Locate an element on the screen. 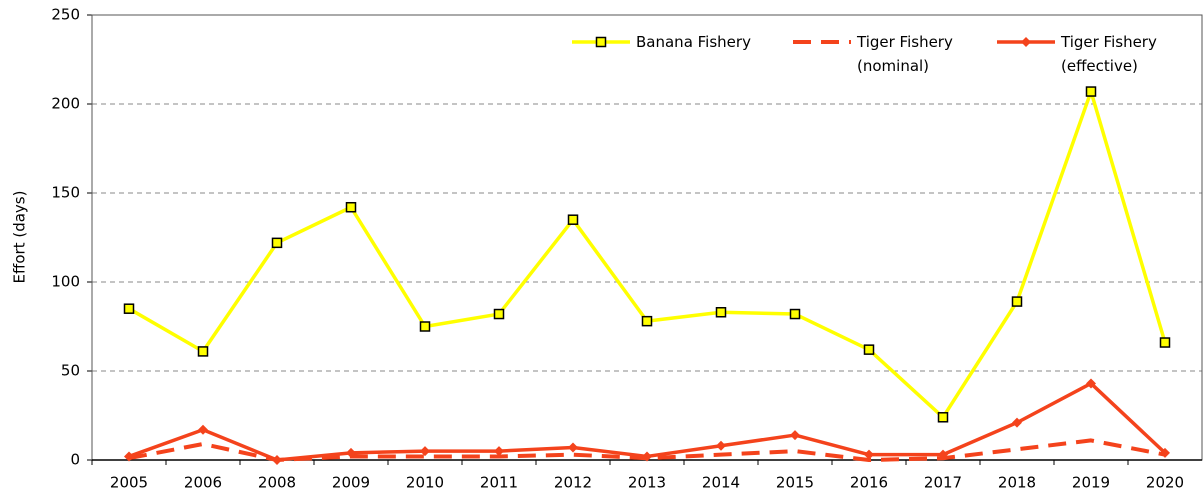 The width and height of the screenshot is (1204, 500). y-tick-label: 200 is located at coordinates (65, 104).